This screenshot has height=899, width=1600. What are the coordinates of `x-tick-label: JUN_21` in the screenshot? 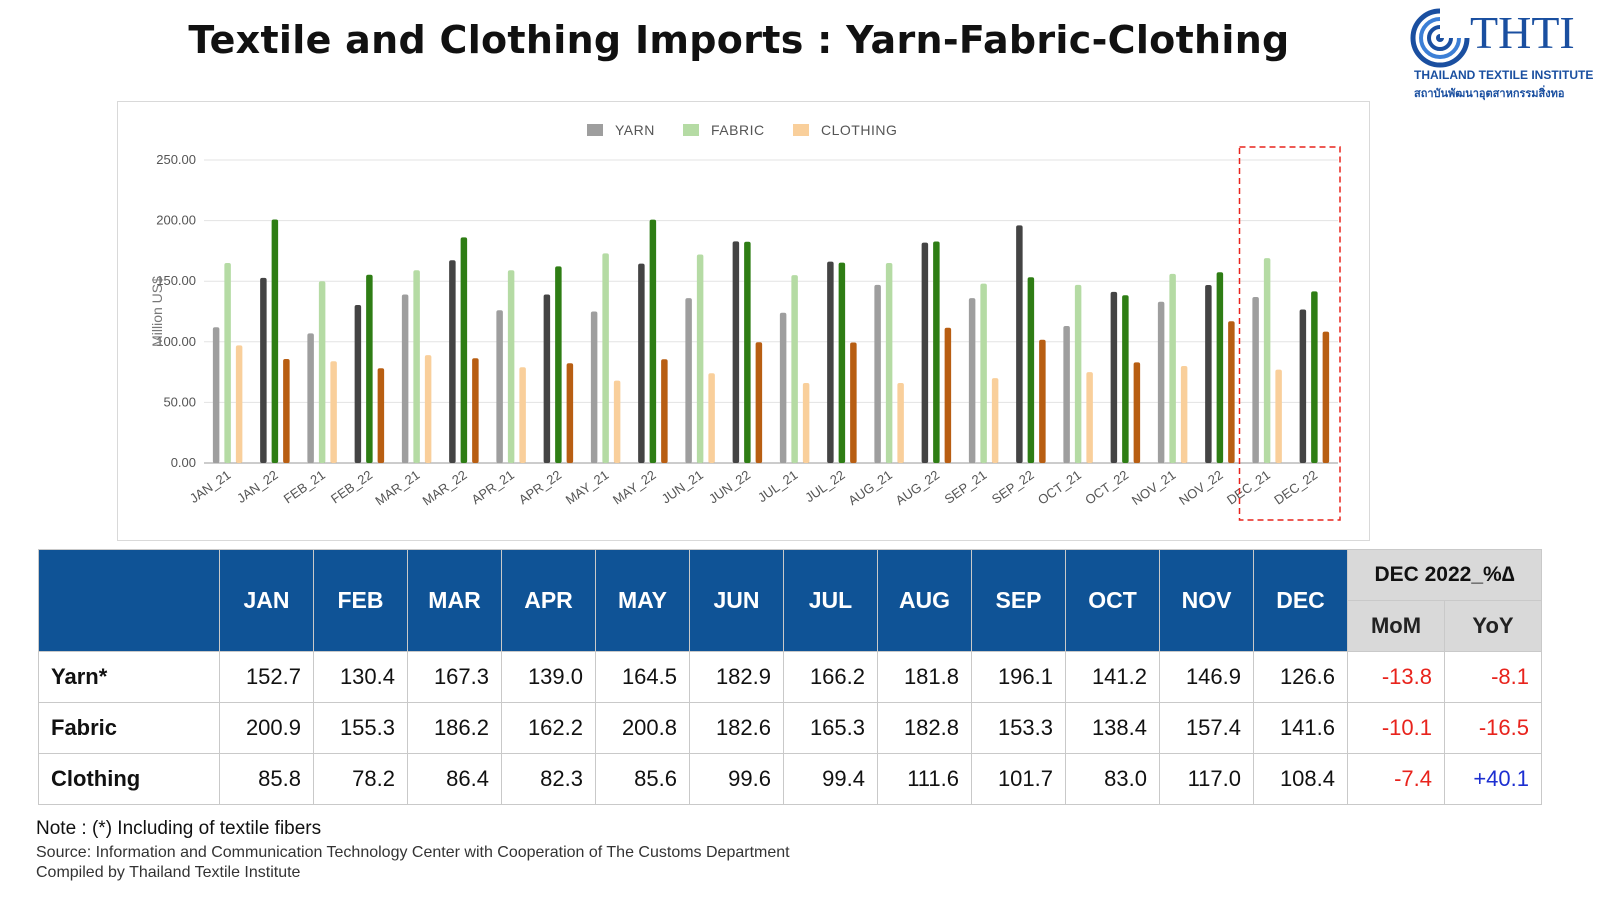 It's located at (682, 486).